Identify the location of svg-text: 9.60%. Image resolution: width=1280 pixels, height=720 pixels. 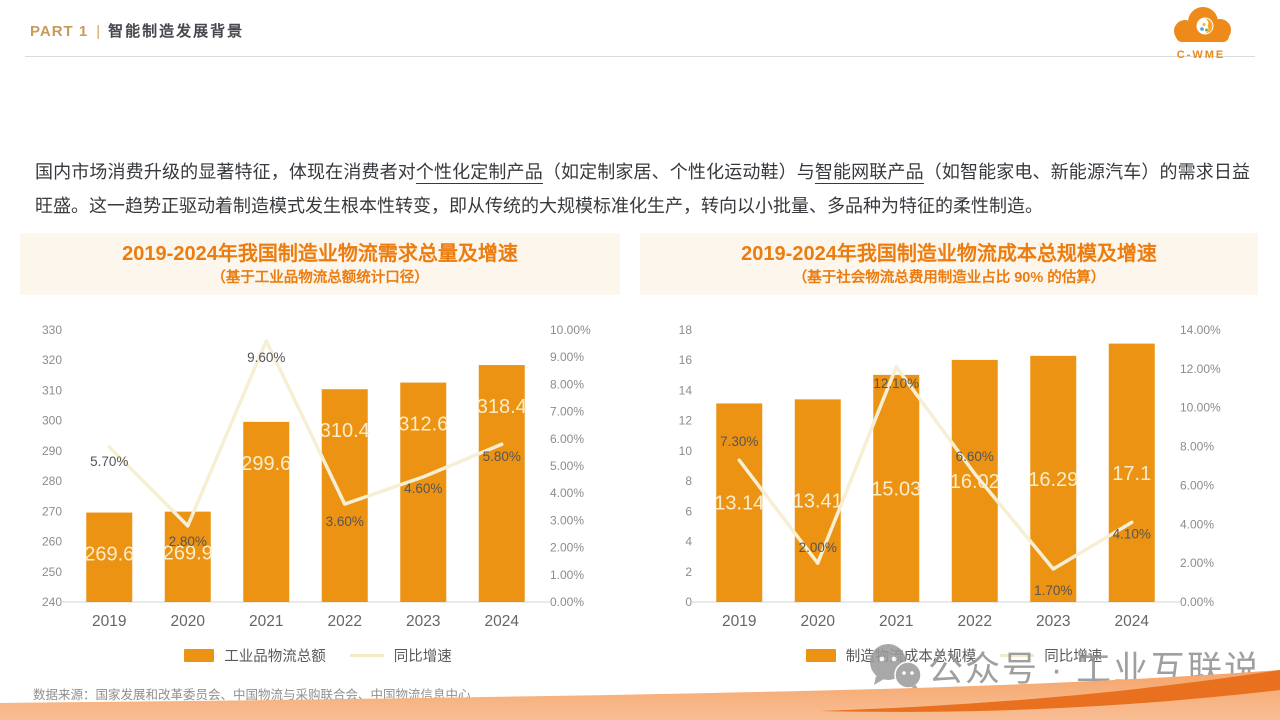
(266, 357).